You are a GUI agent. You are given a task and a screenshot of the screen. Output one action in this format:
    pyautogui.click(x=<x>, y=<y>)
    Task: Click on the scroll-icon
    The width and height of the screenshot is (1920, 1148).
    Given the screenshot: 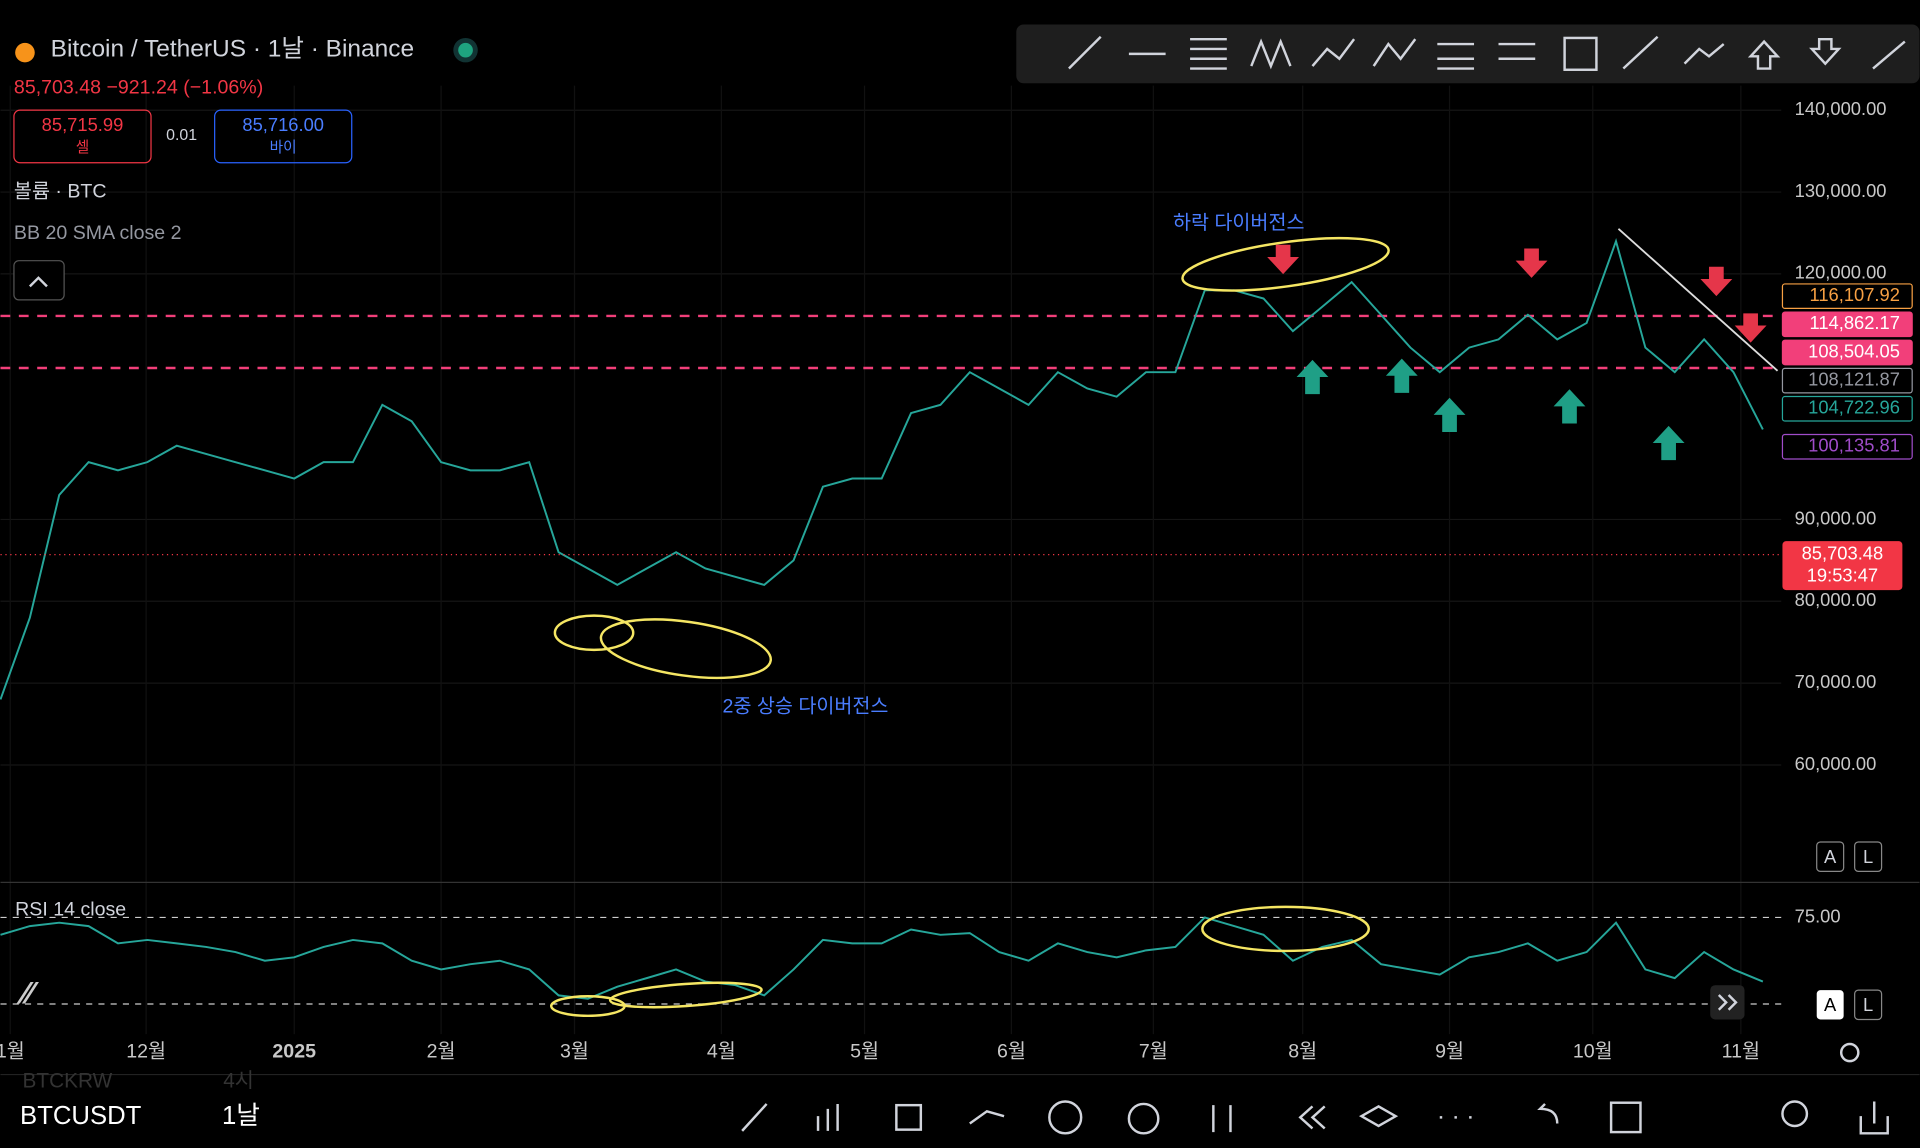 What is the action you would take?
    pyautogui.click(x=1727, y=1002)
    